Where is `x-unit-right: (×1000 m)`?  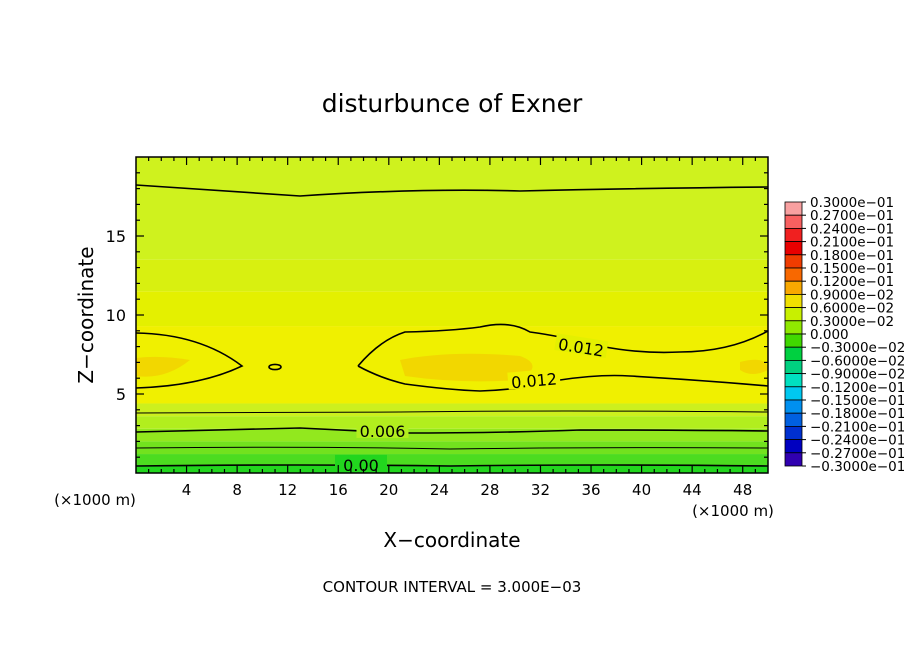
x-unit-right: (×1000 m) is located at coordinates (733, 511).